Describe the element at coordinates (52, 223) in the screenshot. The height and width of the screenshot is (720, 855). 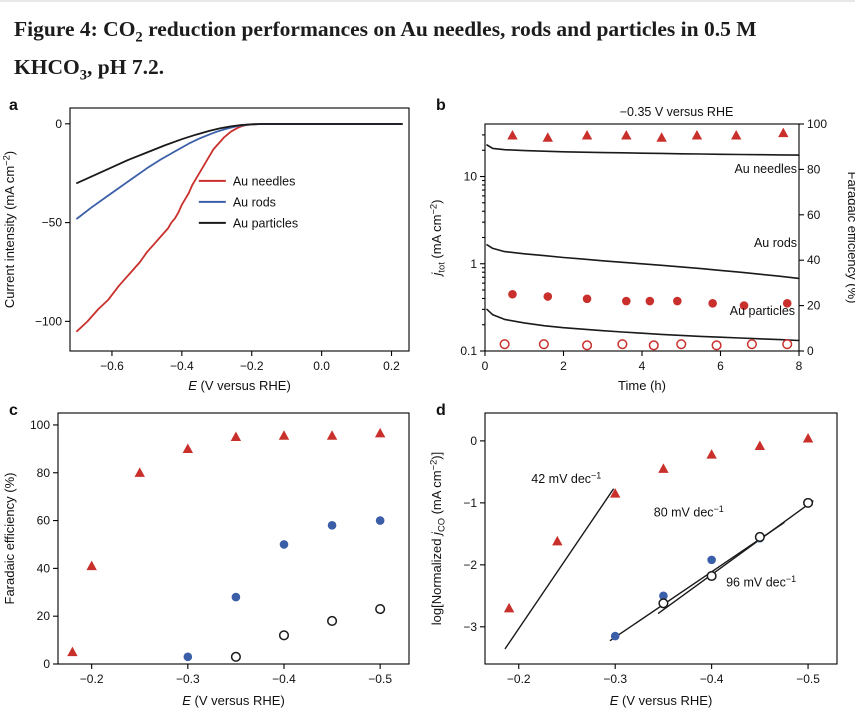
I see `svg-text: −50` at that location.